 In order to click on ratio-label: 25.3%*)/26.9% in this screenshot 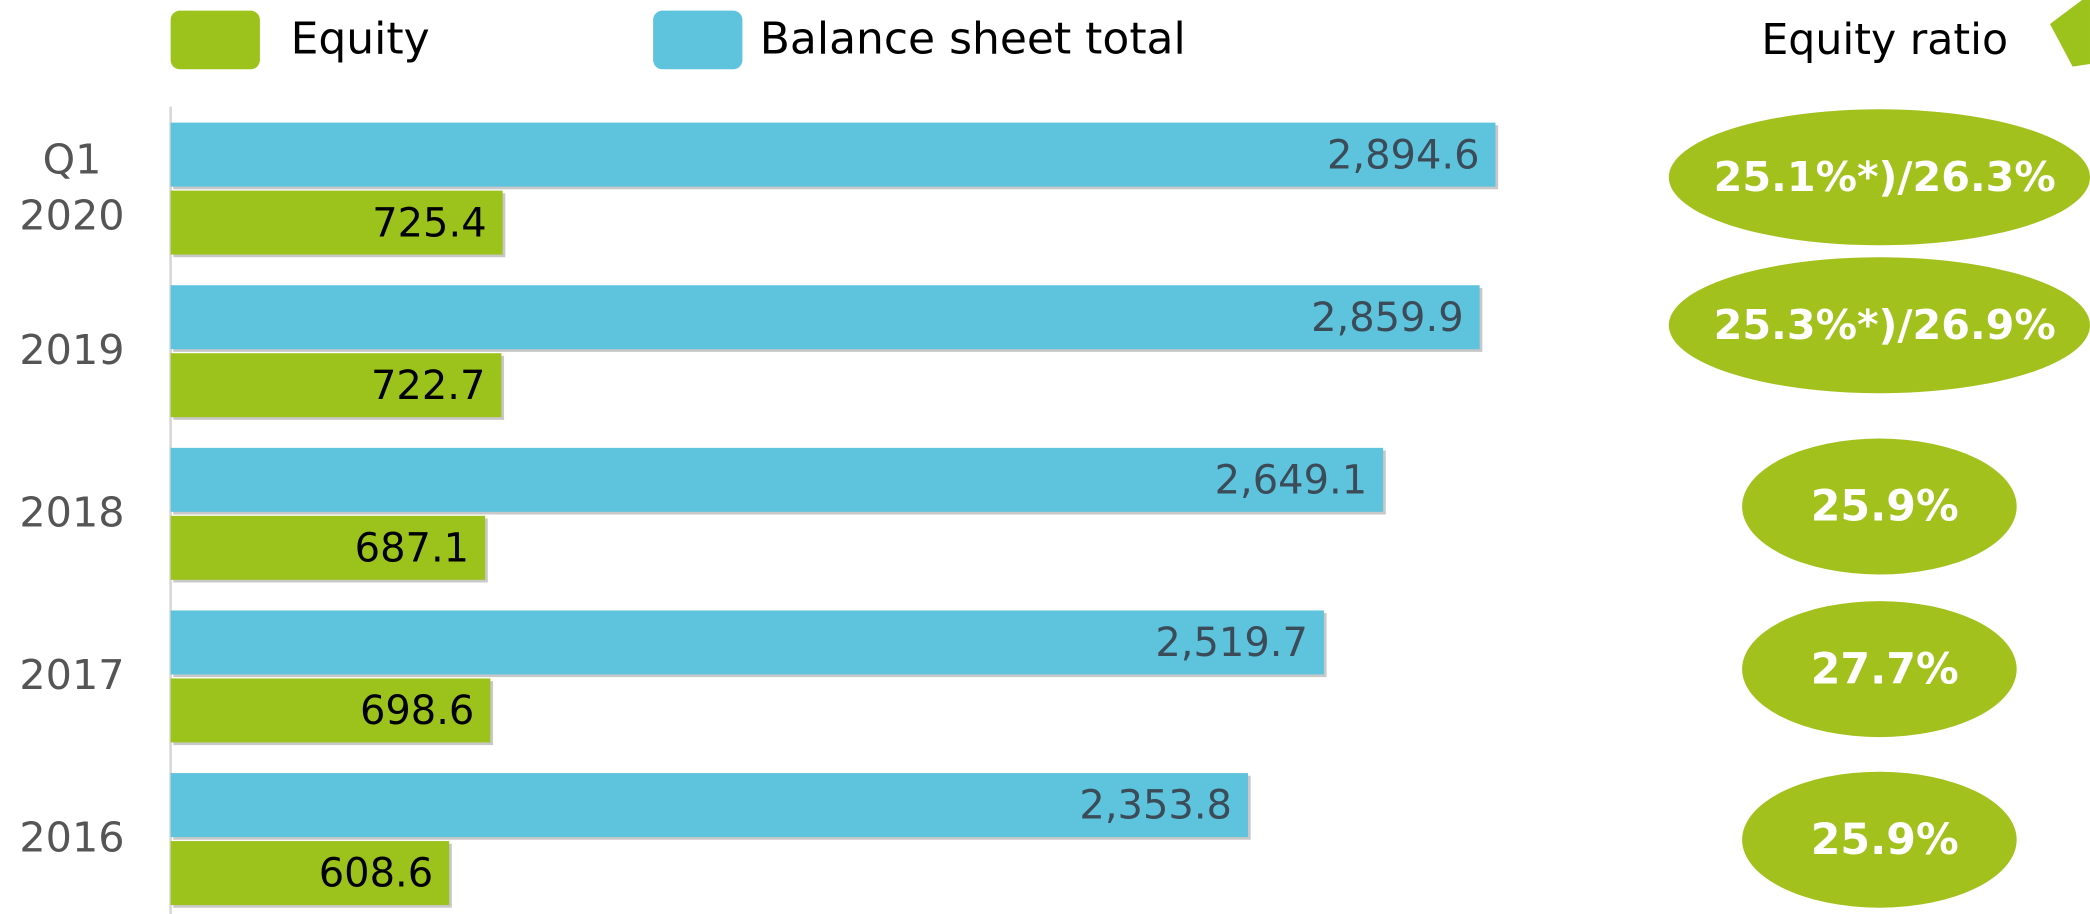, I will do `click(1885, 325)`.